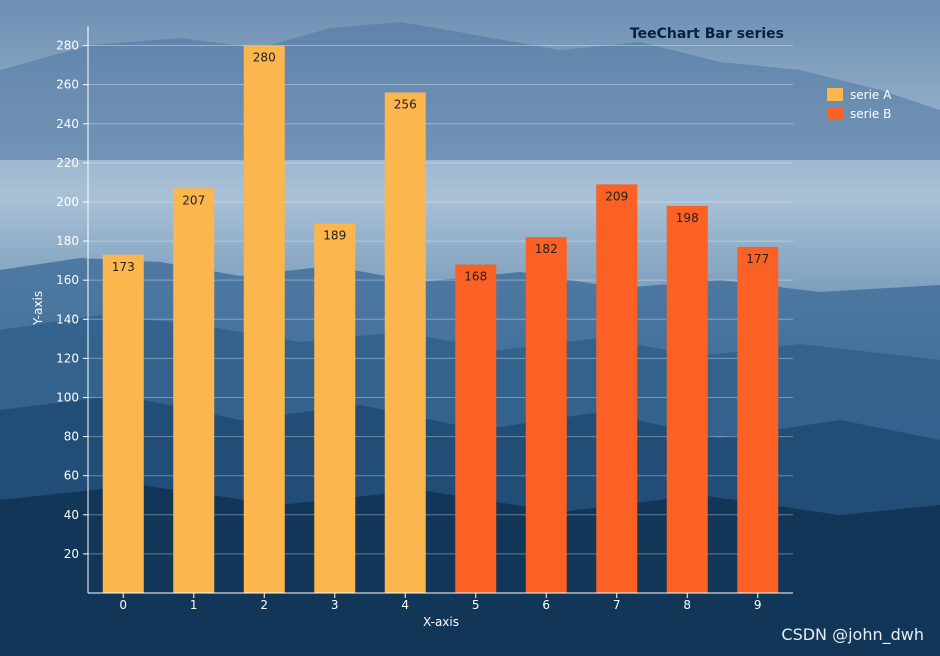 The width and height of the screenshot is (940, 656). What do you see at coordinates (264, 58) in the screenshot?
I see `data-label: 280` at bounding box center [264, 58].